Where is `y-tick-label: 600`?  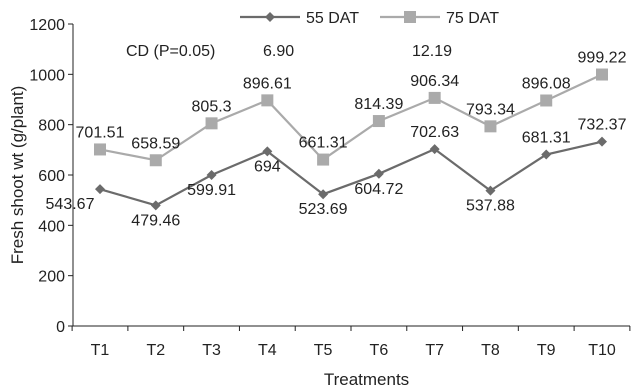 y-tick-label: 600 is located at coordinates (51, 176).